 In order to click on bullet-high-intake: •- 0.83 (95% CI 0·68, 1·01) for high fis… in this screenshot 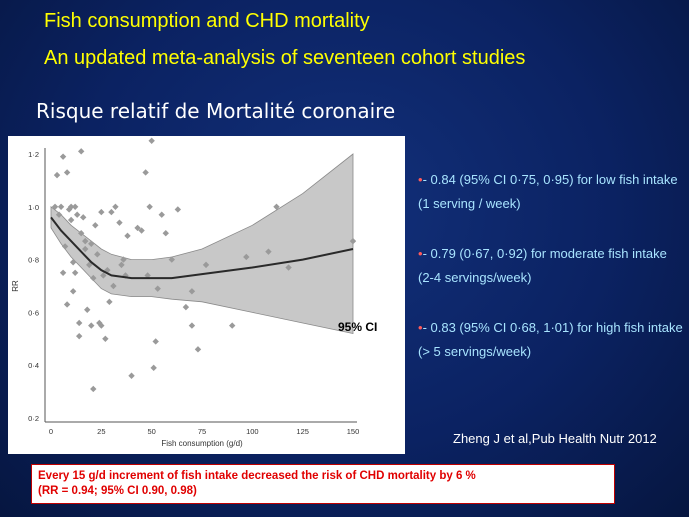, I will do `click(551, 340)`.